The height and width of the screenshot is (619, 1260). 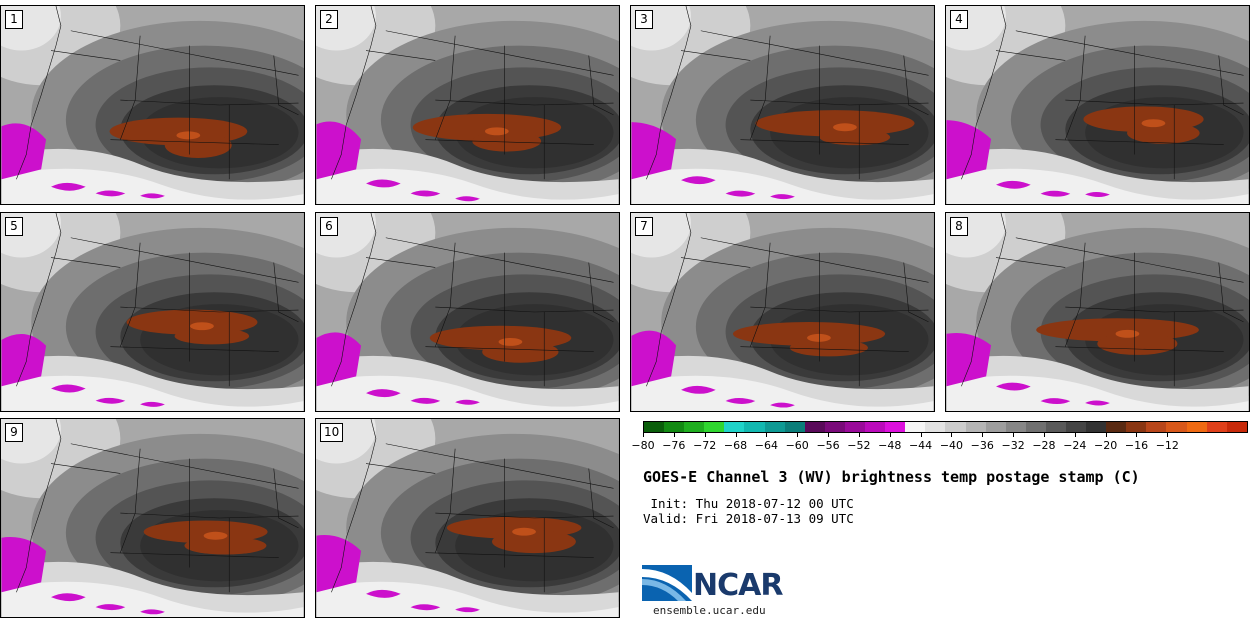 I want to click on map-panel-4: 4, so click(x=1097, y=105).